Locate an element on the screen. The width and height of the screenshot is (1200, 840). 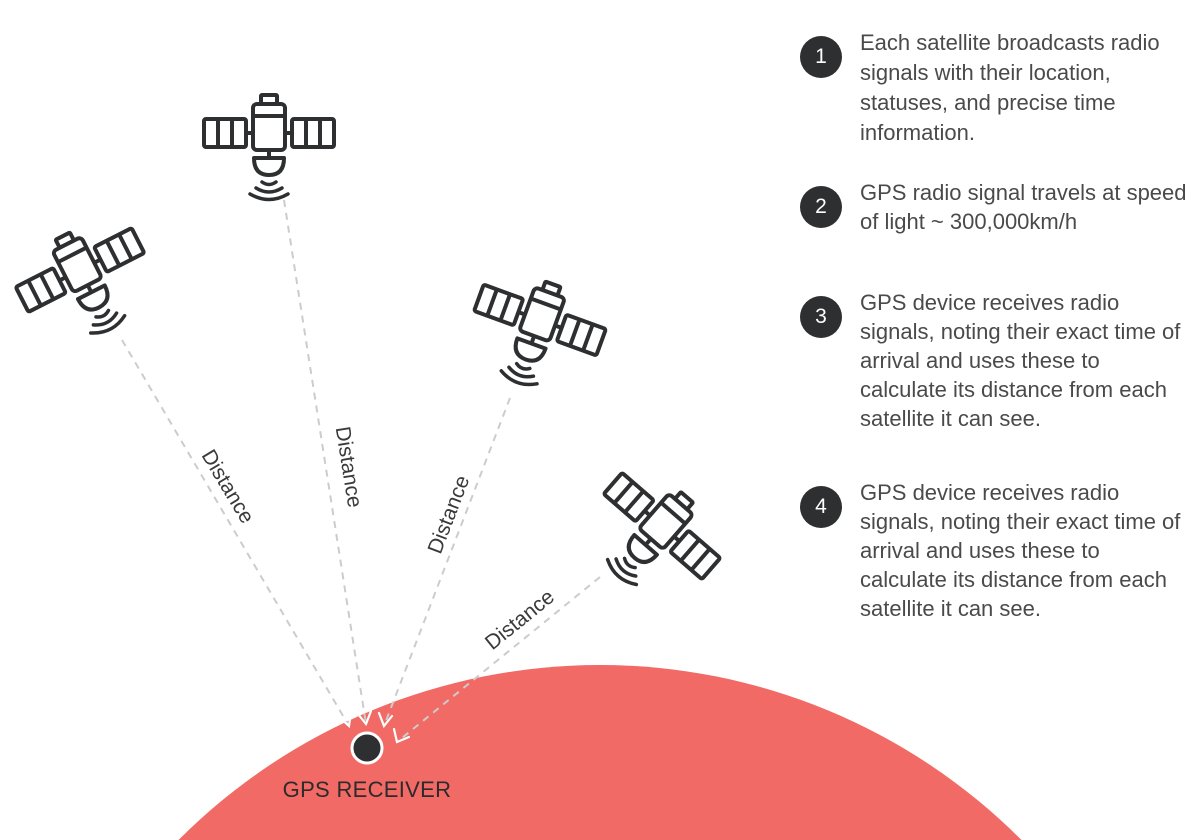
distance-label-2: Distance is located at coordinates (348, 467).